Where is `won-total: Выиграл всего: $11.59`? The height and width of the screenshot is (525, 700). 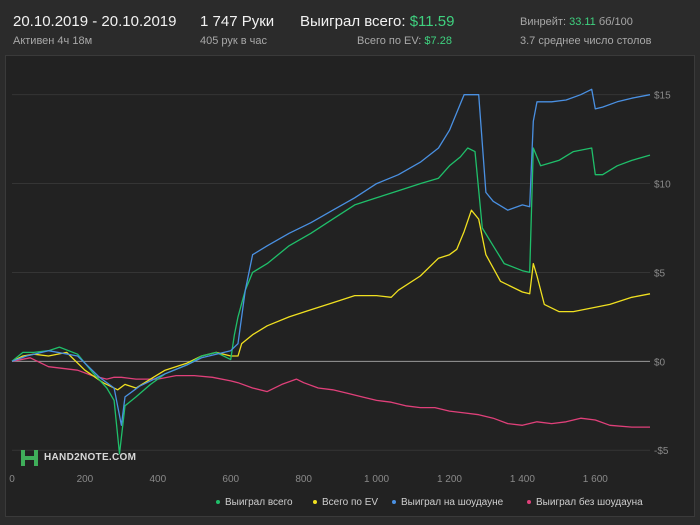
won-total: Выиграл всего: $11.59 is located at coordinates (377, 21).